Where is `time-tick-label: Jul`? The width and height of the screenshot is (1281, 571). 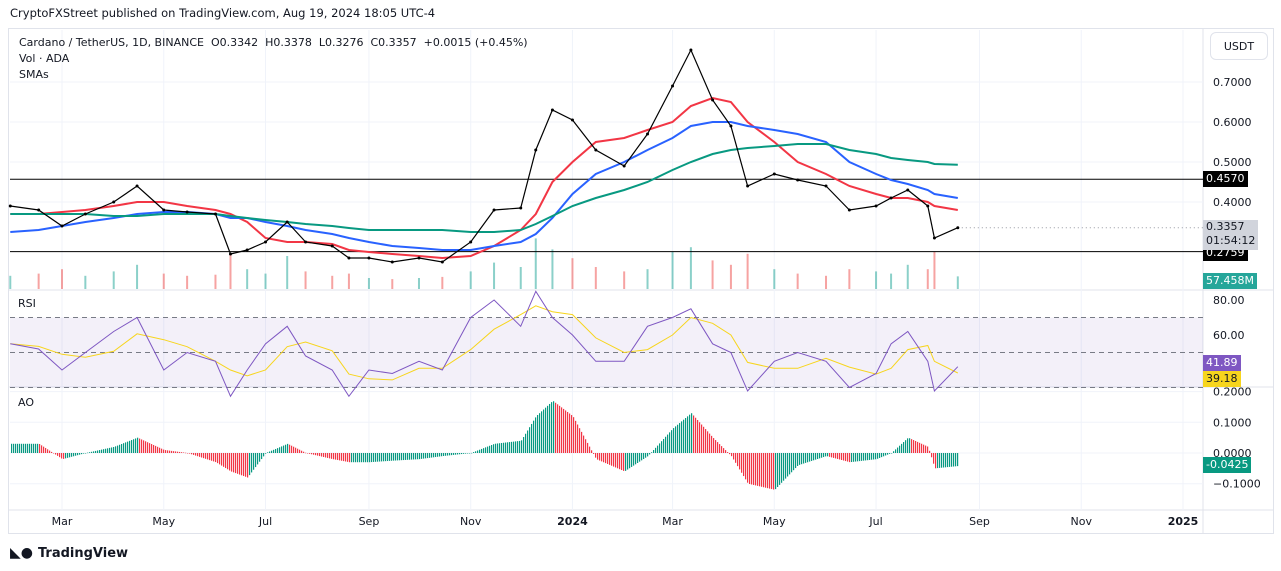
time-tick-label: Jul is located at coordinates (875, 521).